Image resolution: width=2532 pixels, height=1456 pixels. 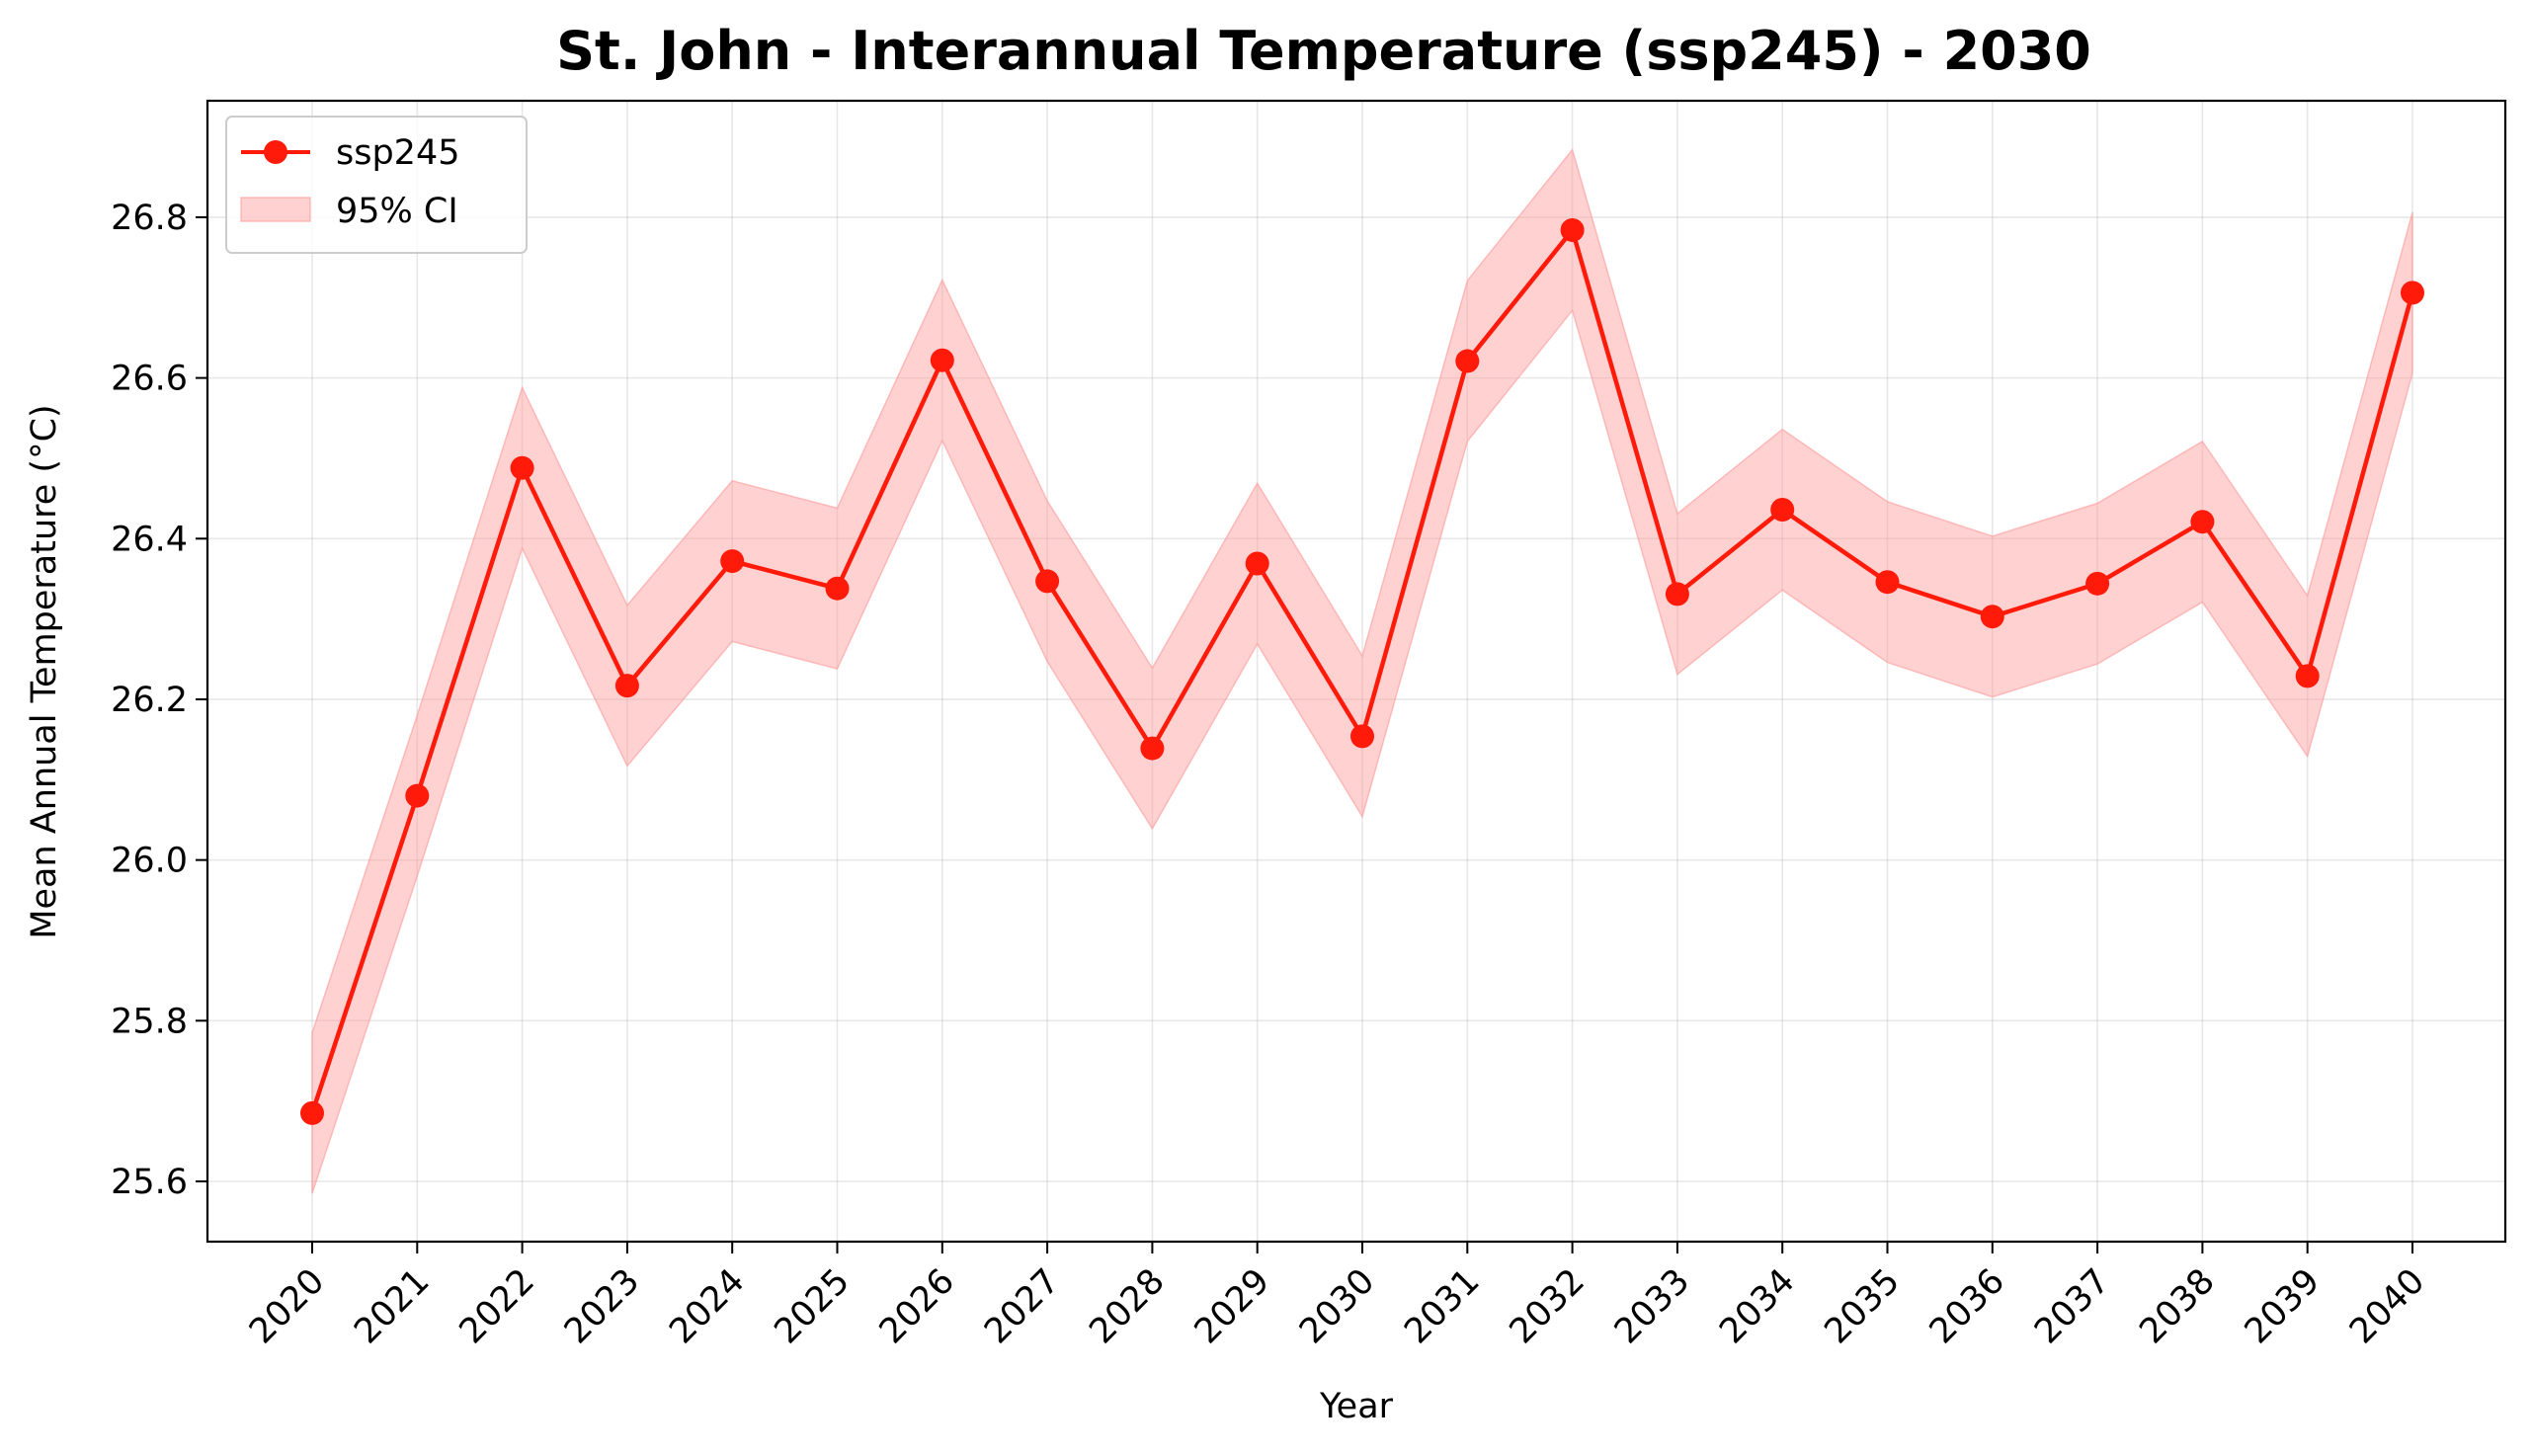 I want to click on y-tick-label: 26.0, so click(x=149, y=861).